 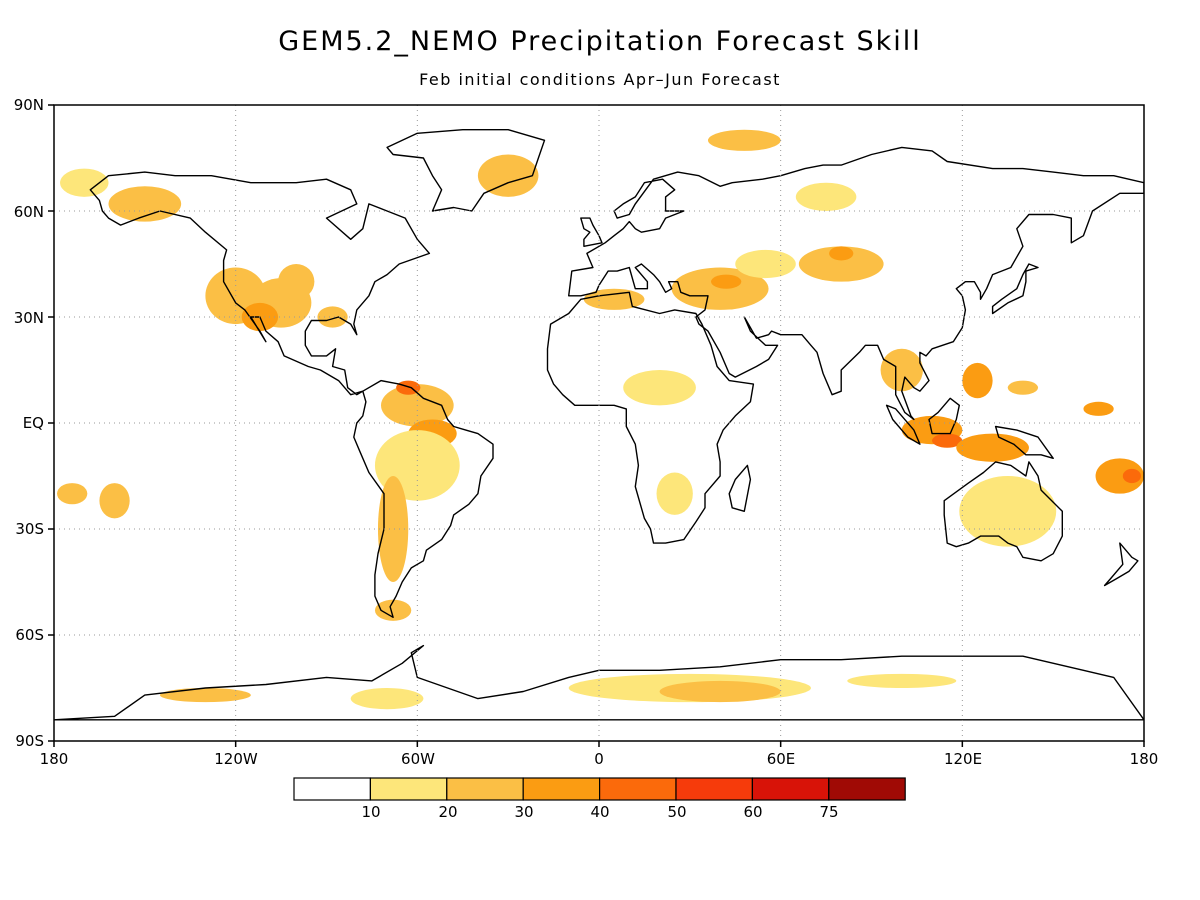 I want to click on coastline-africa, so click(x=650, y=417).